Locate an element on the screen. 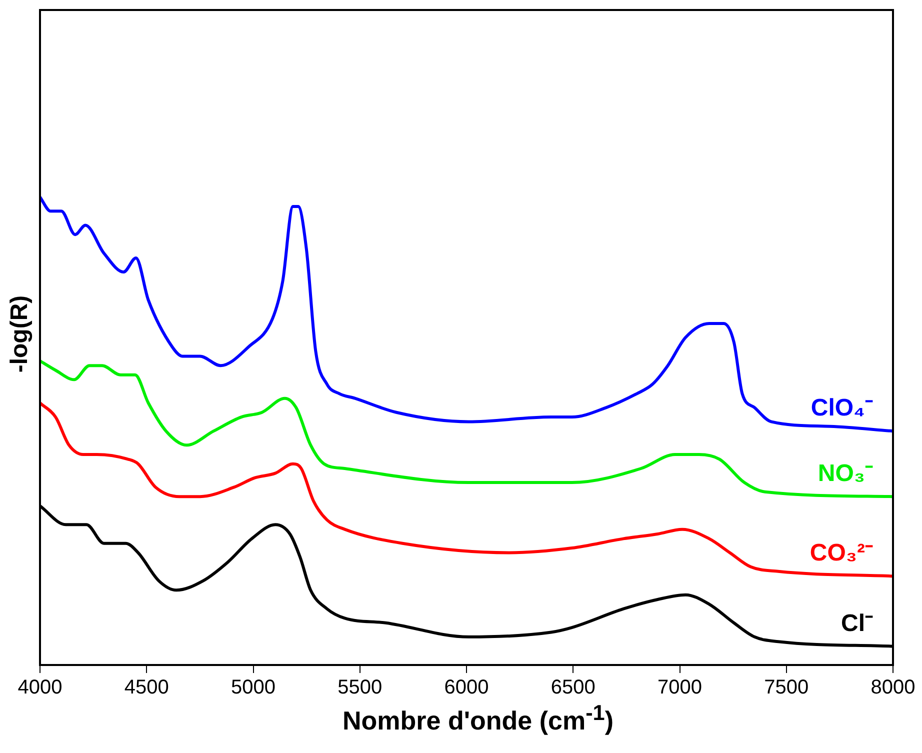 Image resolution: width=922 pixels, height=753 pixels. x-tick-label: 4500 is located at coordinates (146, 687).